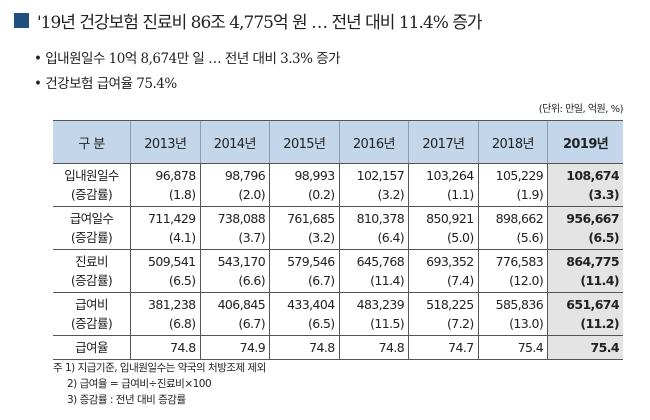 This screenshot has height=420, width=650. Describe the element at coordinates (592, 218) in the screenshot. I see `cell-value: 956,667` at that location.